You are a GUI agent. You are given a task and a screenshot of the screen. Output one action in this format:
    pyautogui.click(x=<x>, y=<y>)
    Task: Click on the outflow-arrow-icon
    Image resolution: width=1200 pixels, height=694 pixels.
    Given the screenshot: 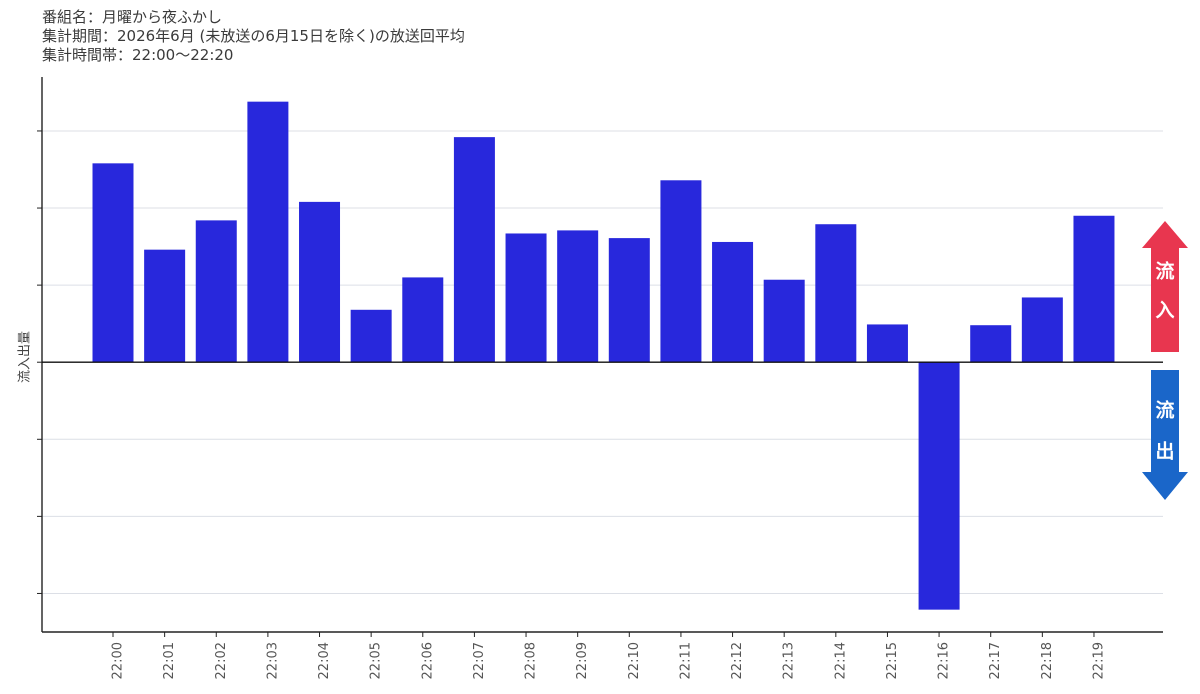 What is the action you would take?
    pyautogui.click(x=1165, y=435)
    